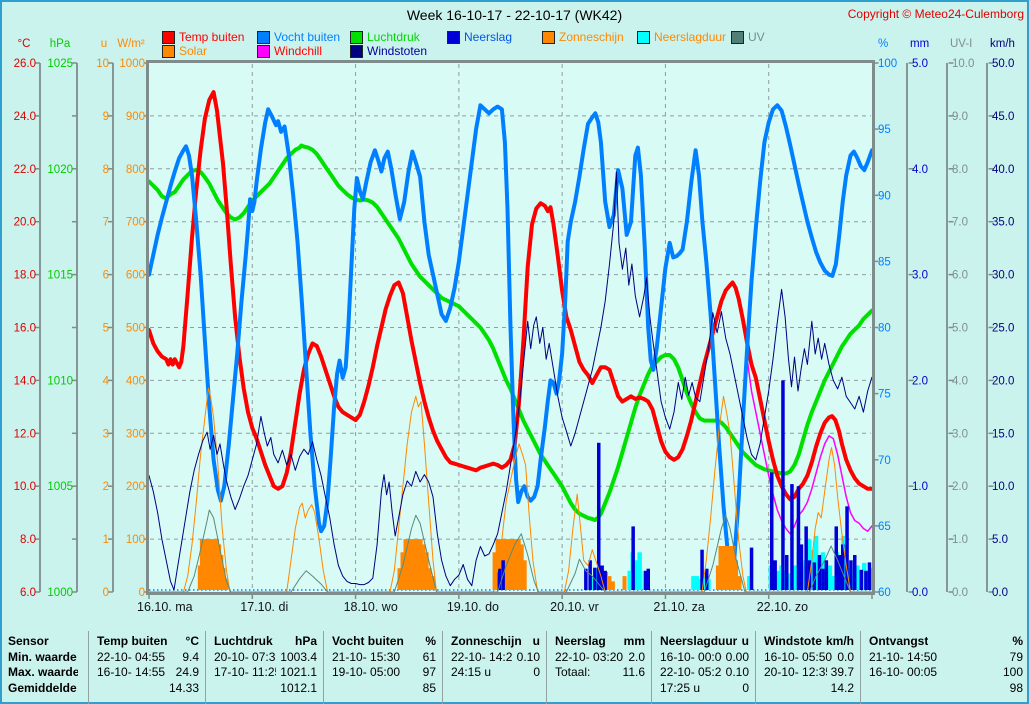 This screenshot has width=1029, height=704. What do you see at coordinates (60, 487) in the screenshot?
I see `tick-label: 1005` at bounding box center [60, 487].